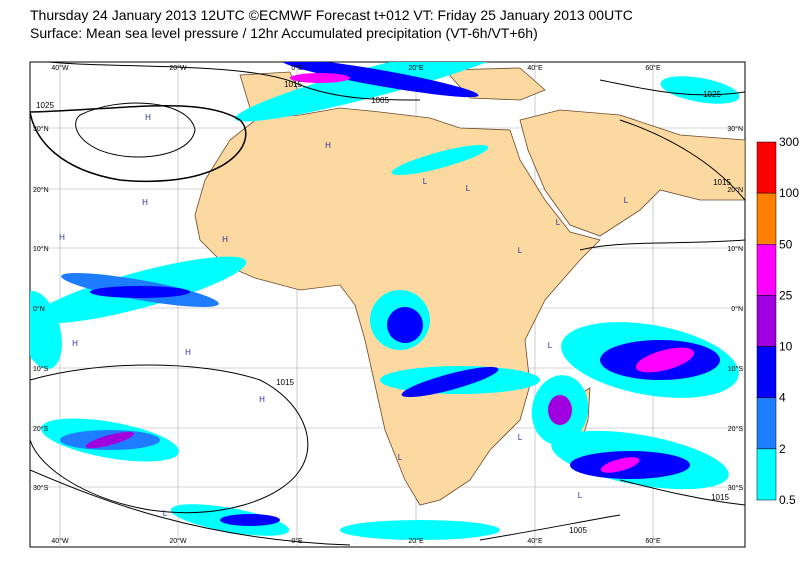 The width and height of the screenshot is (807, 568). I want to click on lon-label-bottom: 60°E, so click(653, 541).